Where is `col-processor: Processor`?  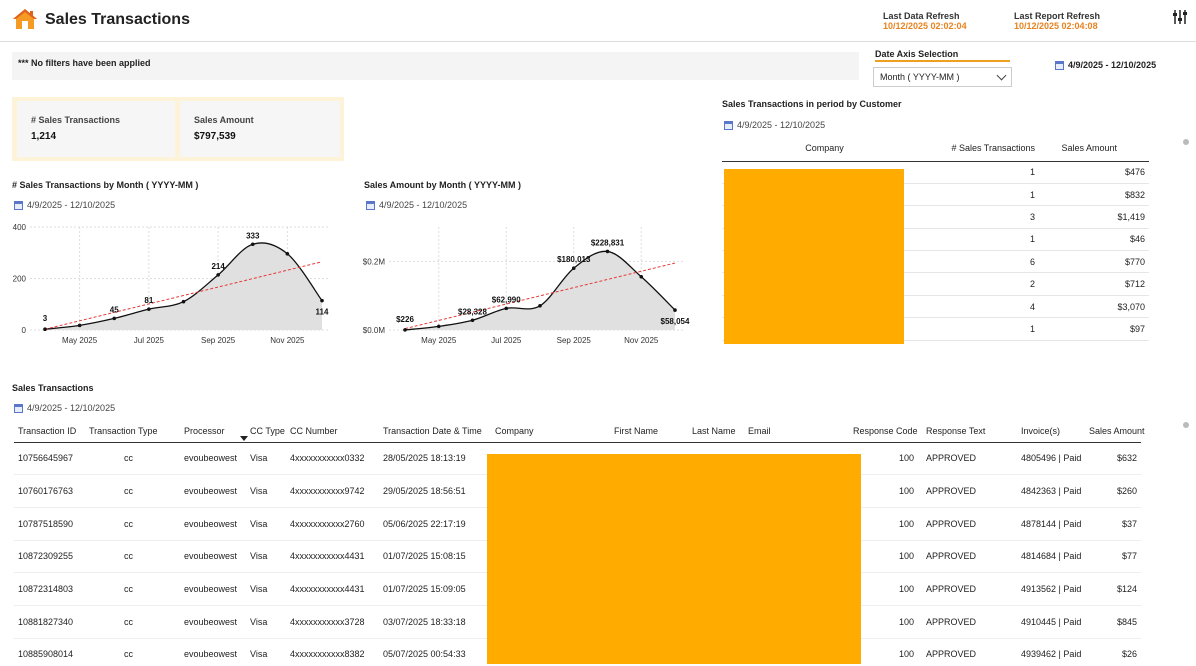 col-processor: Processor is located at coordinates (204, 430).